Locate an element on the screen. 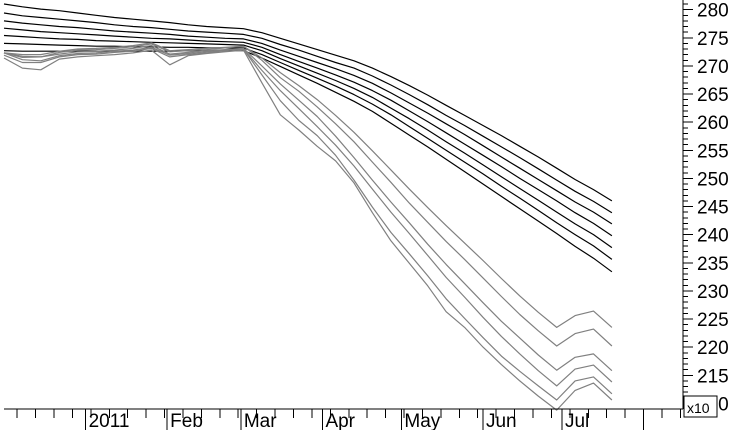 The height and width of the screenshot is (430, 748). y-tick-label: 265 is located at coordinates (713, 95).